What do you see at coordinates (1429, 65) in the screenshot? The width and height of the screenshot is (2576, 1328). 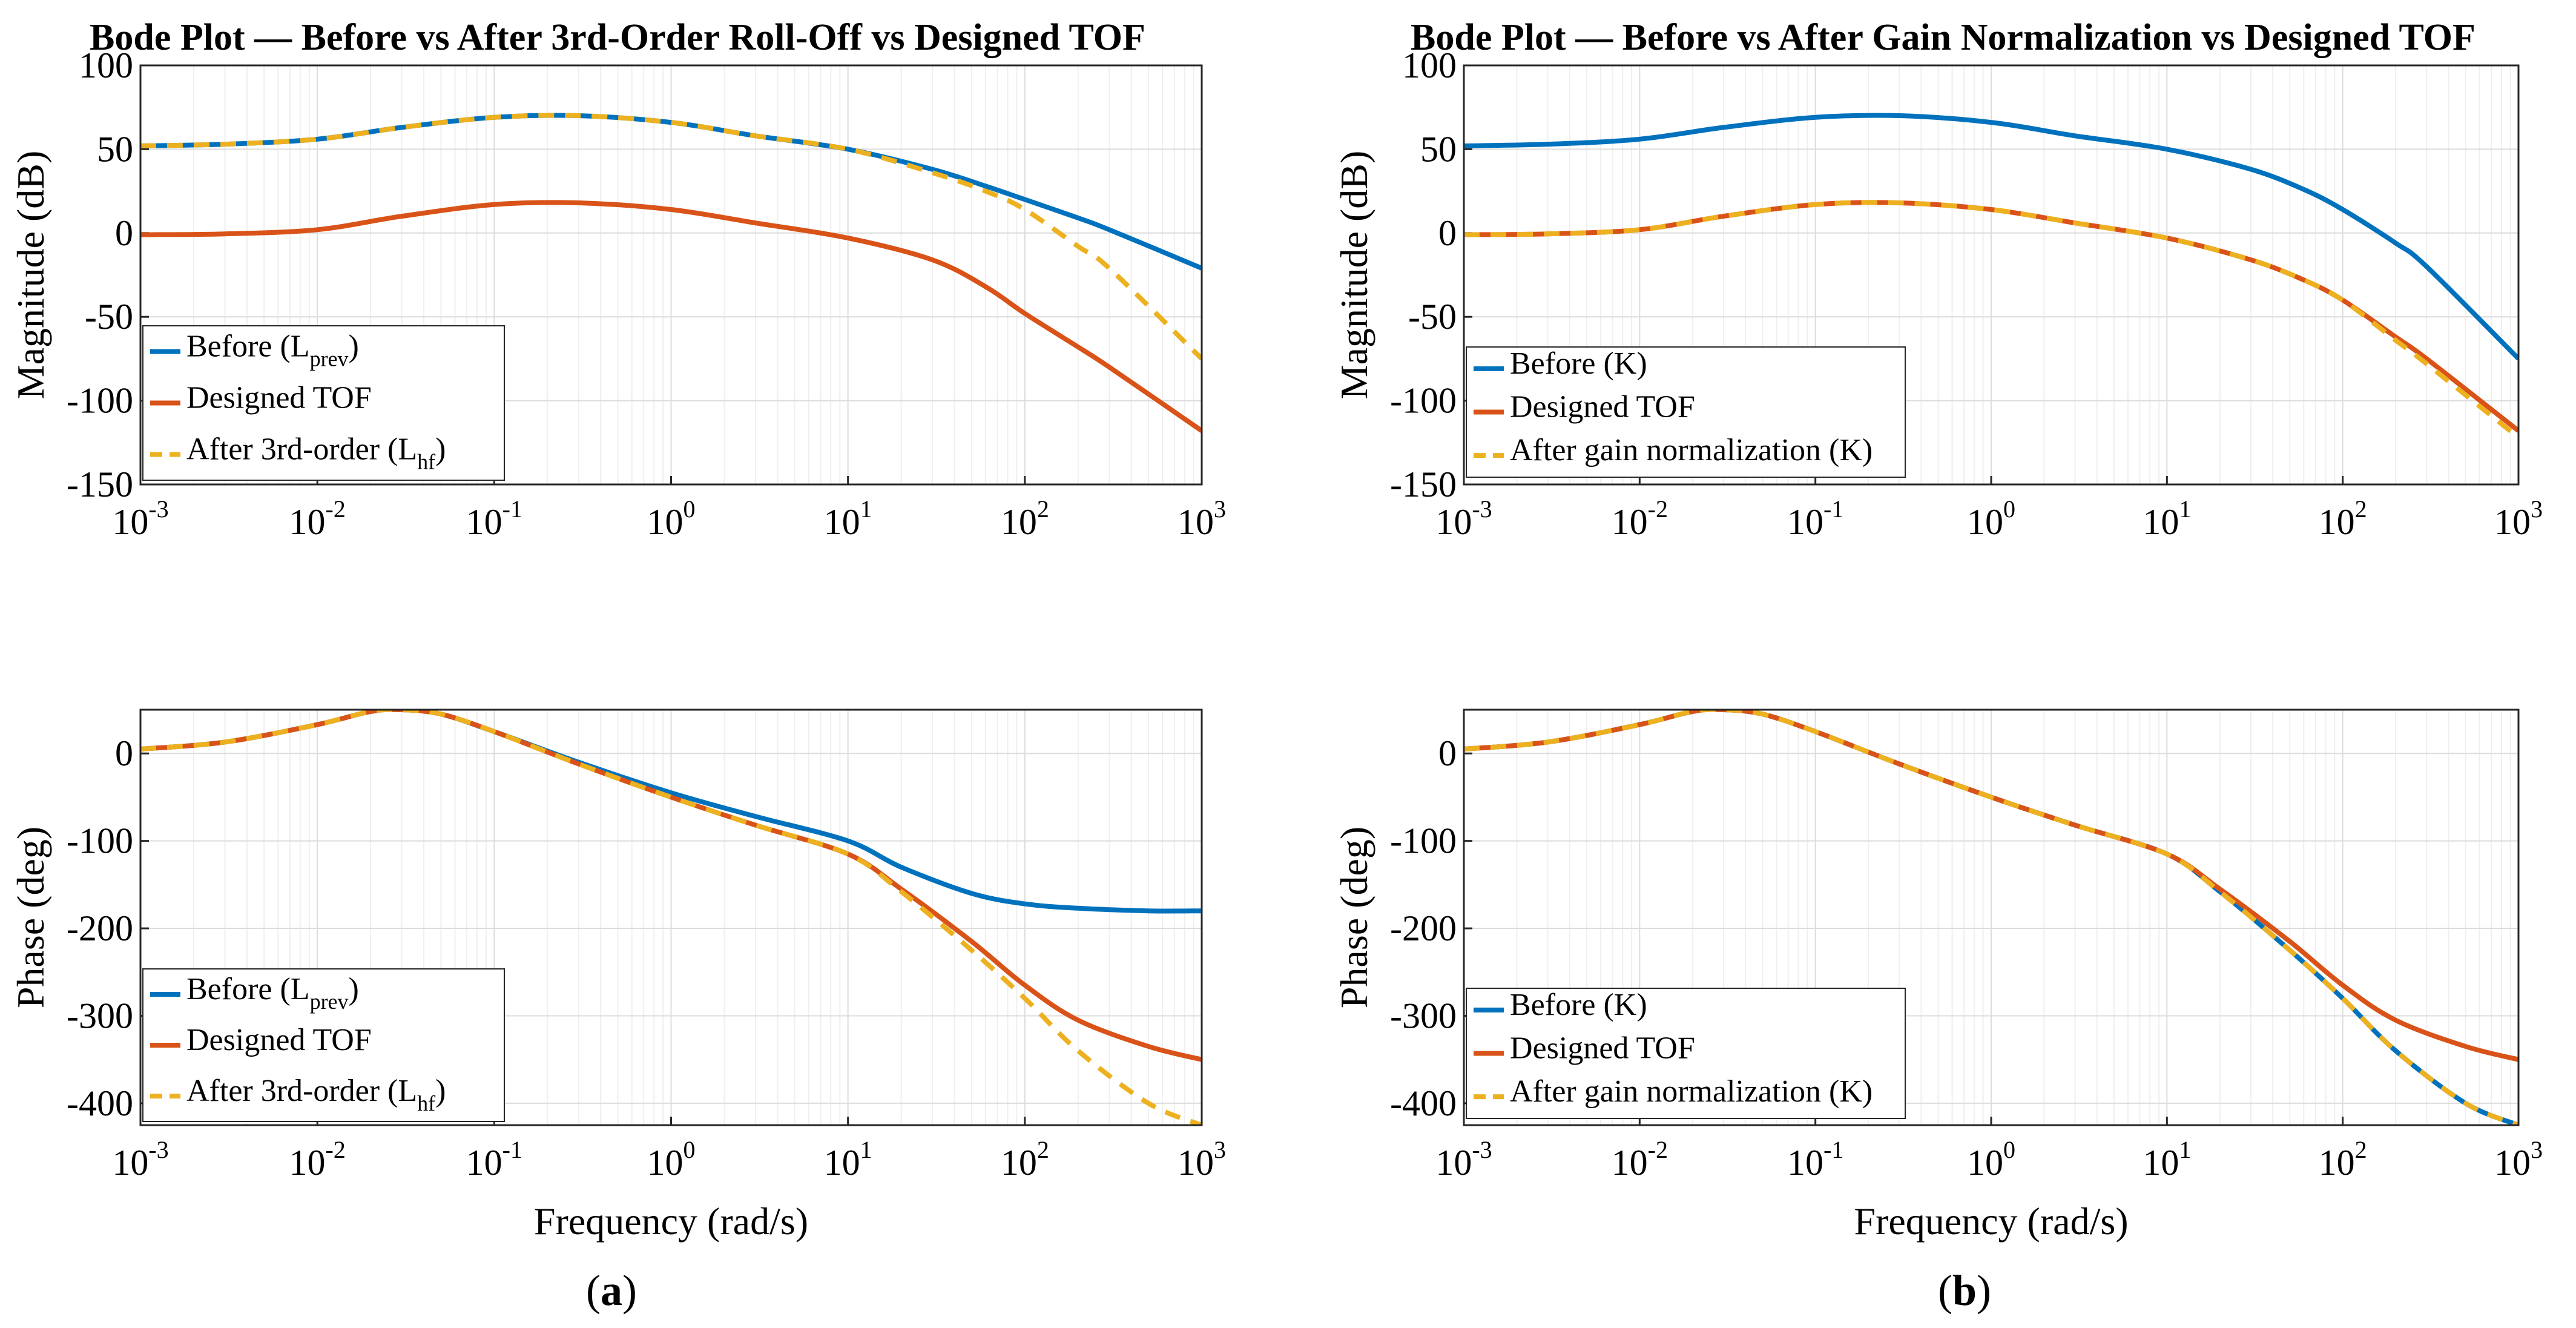 I see `y-tick-label: 100` at bounding box center [1429, 65].